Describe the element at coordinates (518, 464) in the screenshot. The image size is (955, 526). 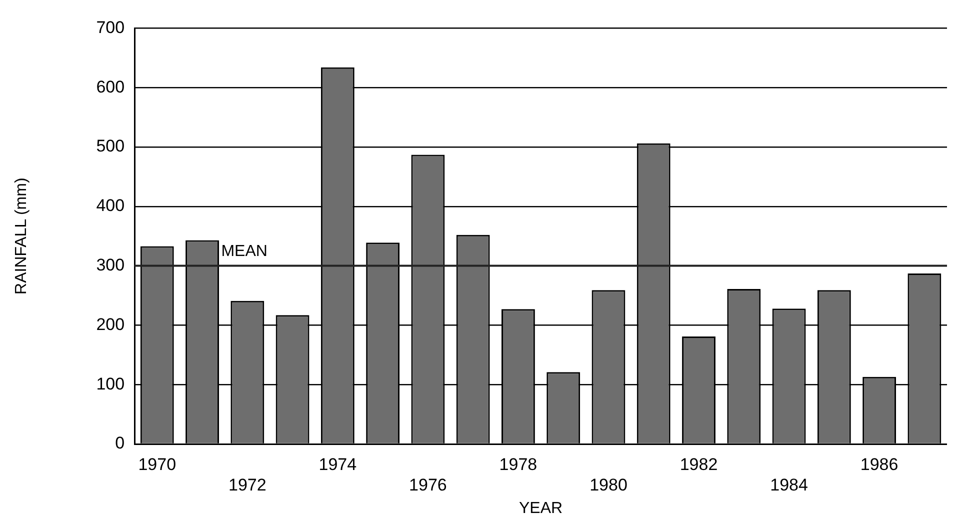
I see `x-tick-label: 1978` at that location.